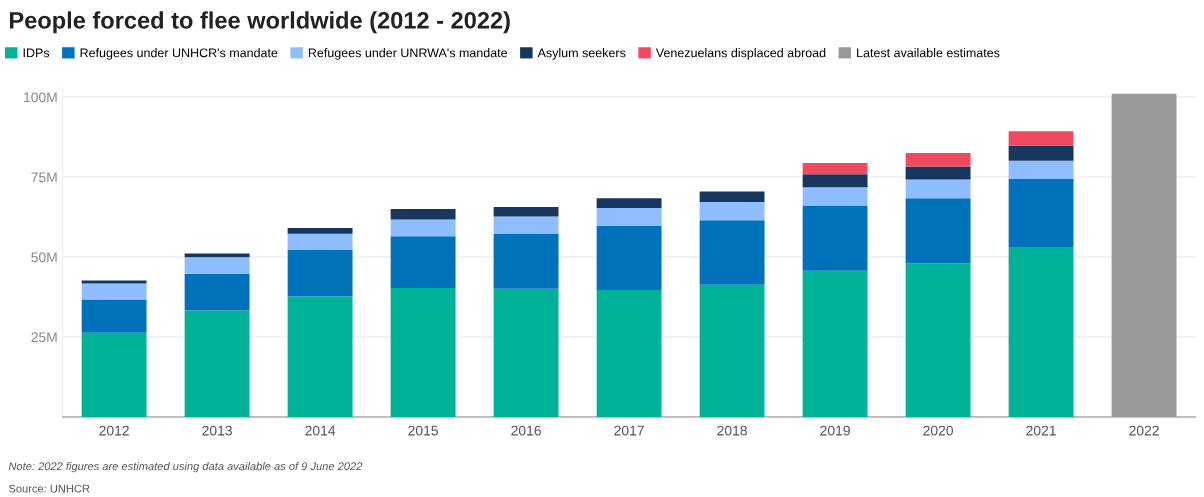 This screenshot has height=497, width=1204. Describe the element at coordinates (36, 53) in the screenshot. I see `legend-label: IDPs` at that location.